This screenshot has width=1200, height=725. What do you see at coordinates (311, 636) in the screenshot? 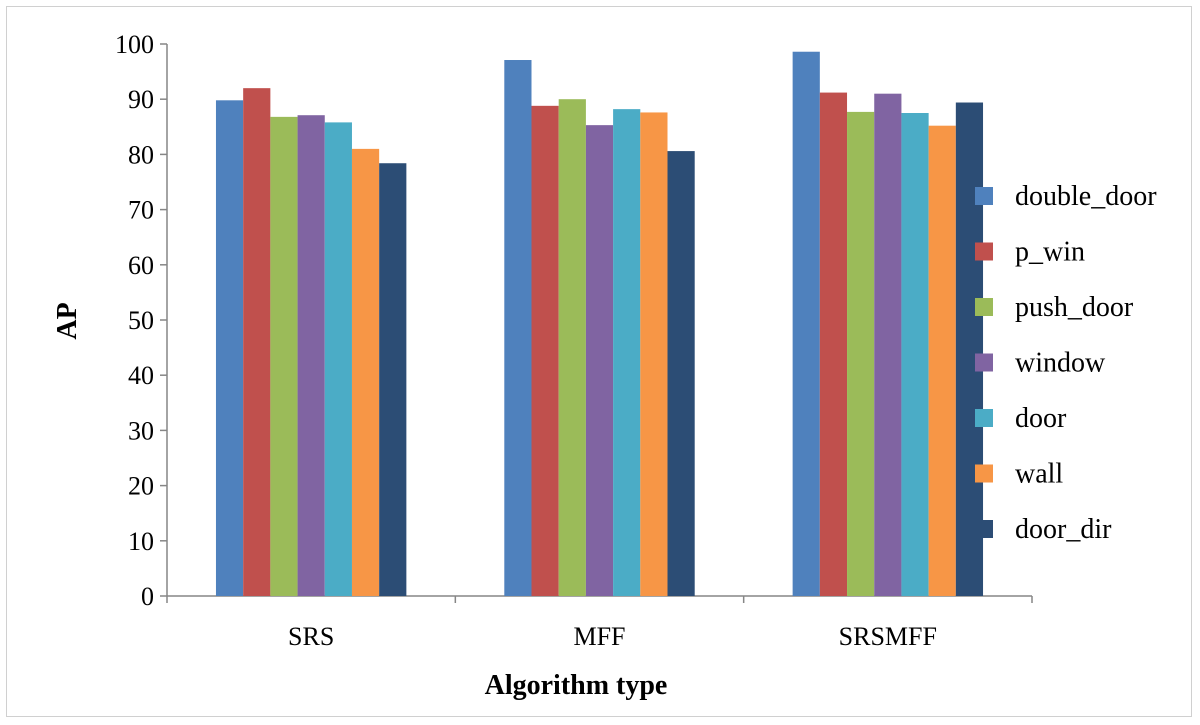
I see `x-tick-label: SRS` at bounding box center [311, 636].